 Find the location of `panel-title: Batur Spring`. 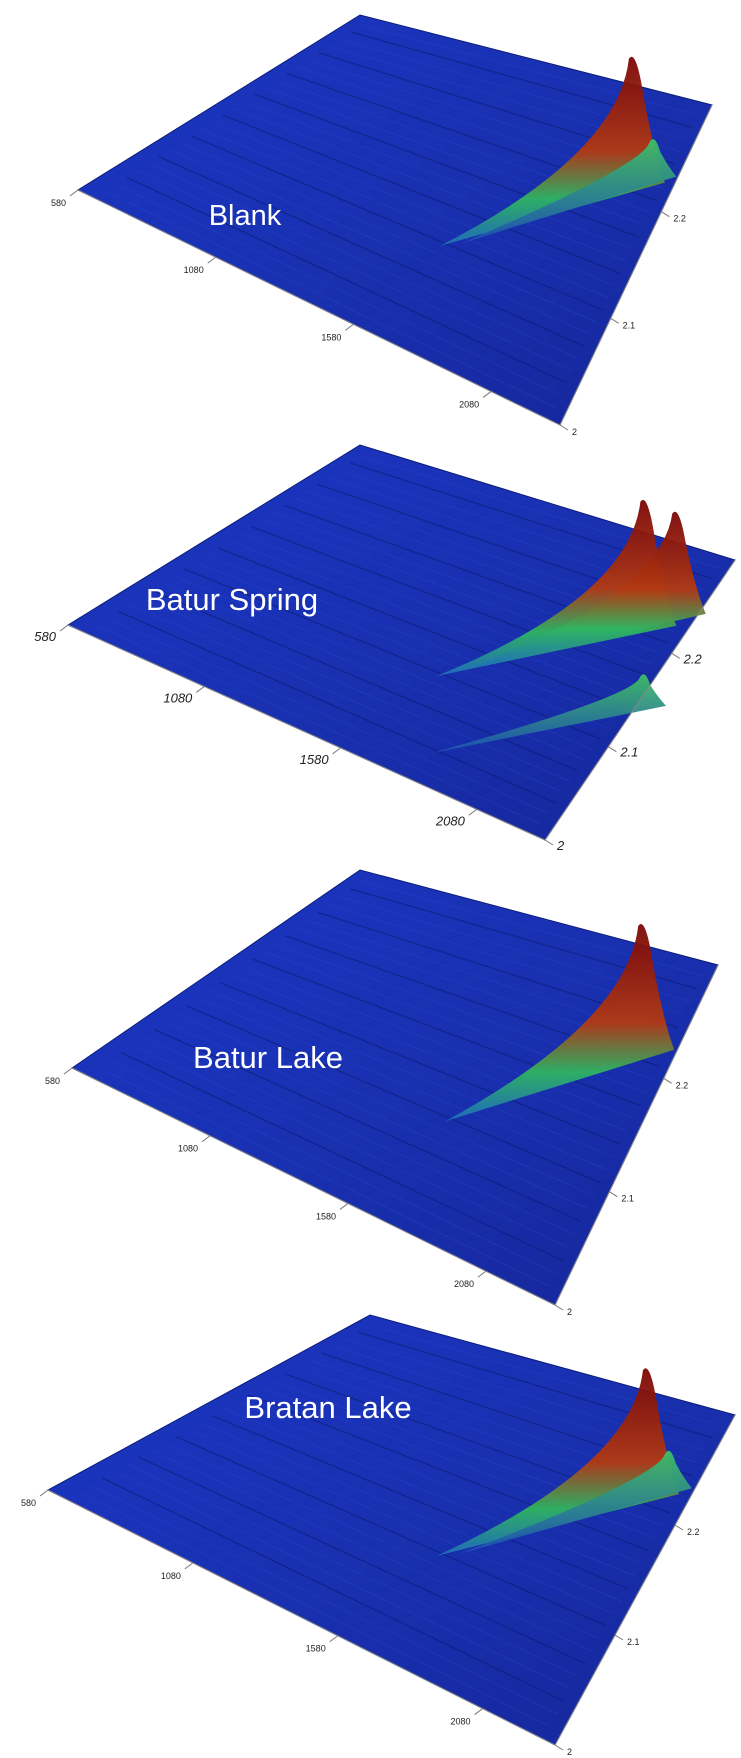

panel-title: Batur Spring is located at coordinates (232, 599).